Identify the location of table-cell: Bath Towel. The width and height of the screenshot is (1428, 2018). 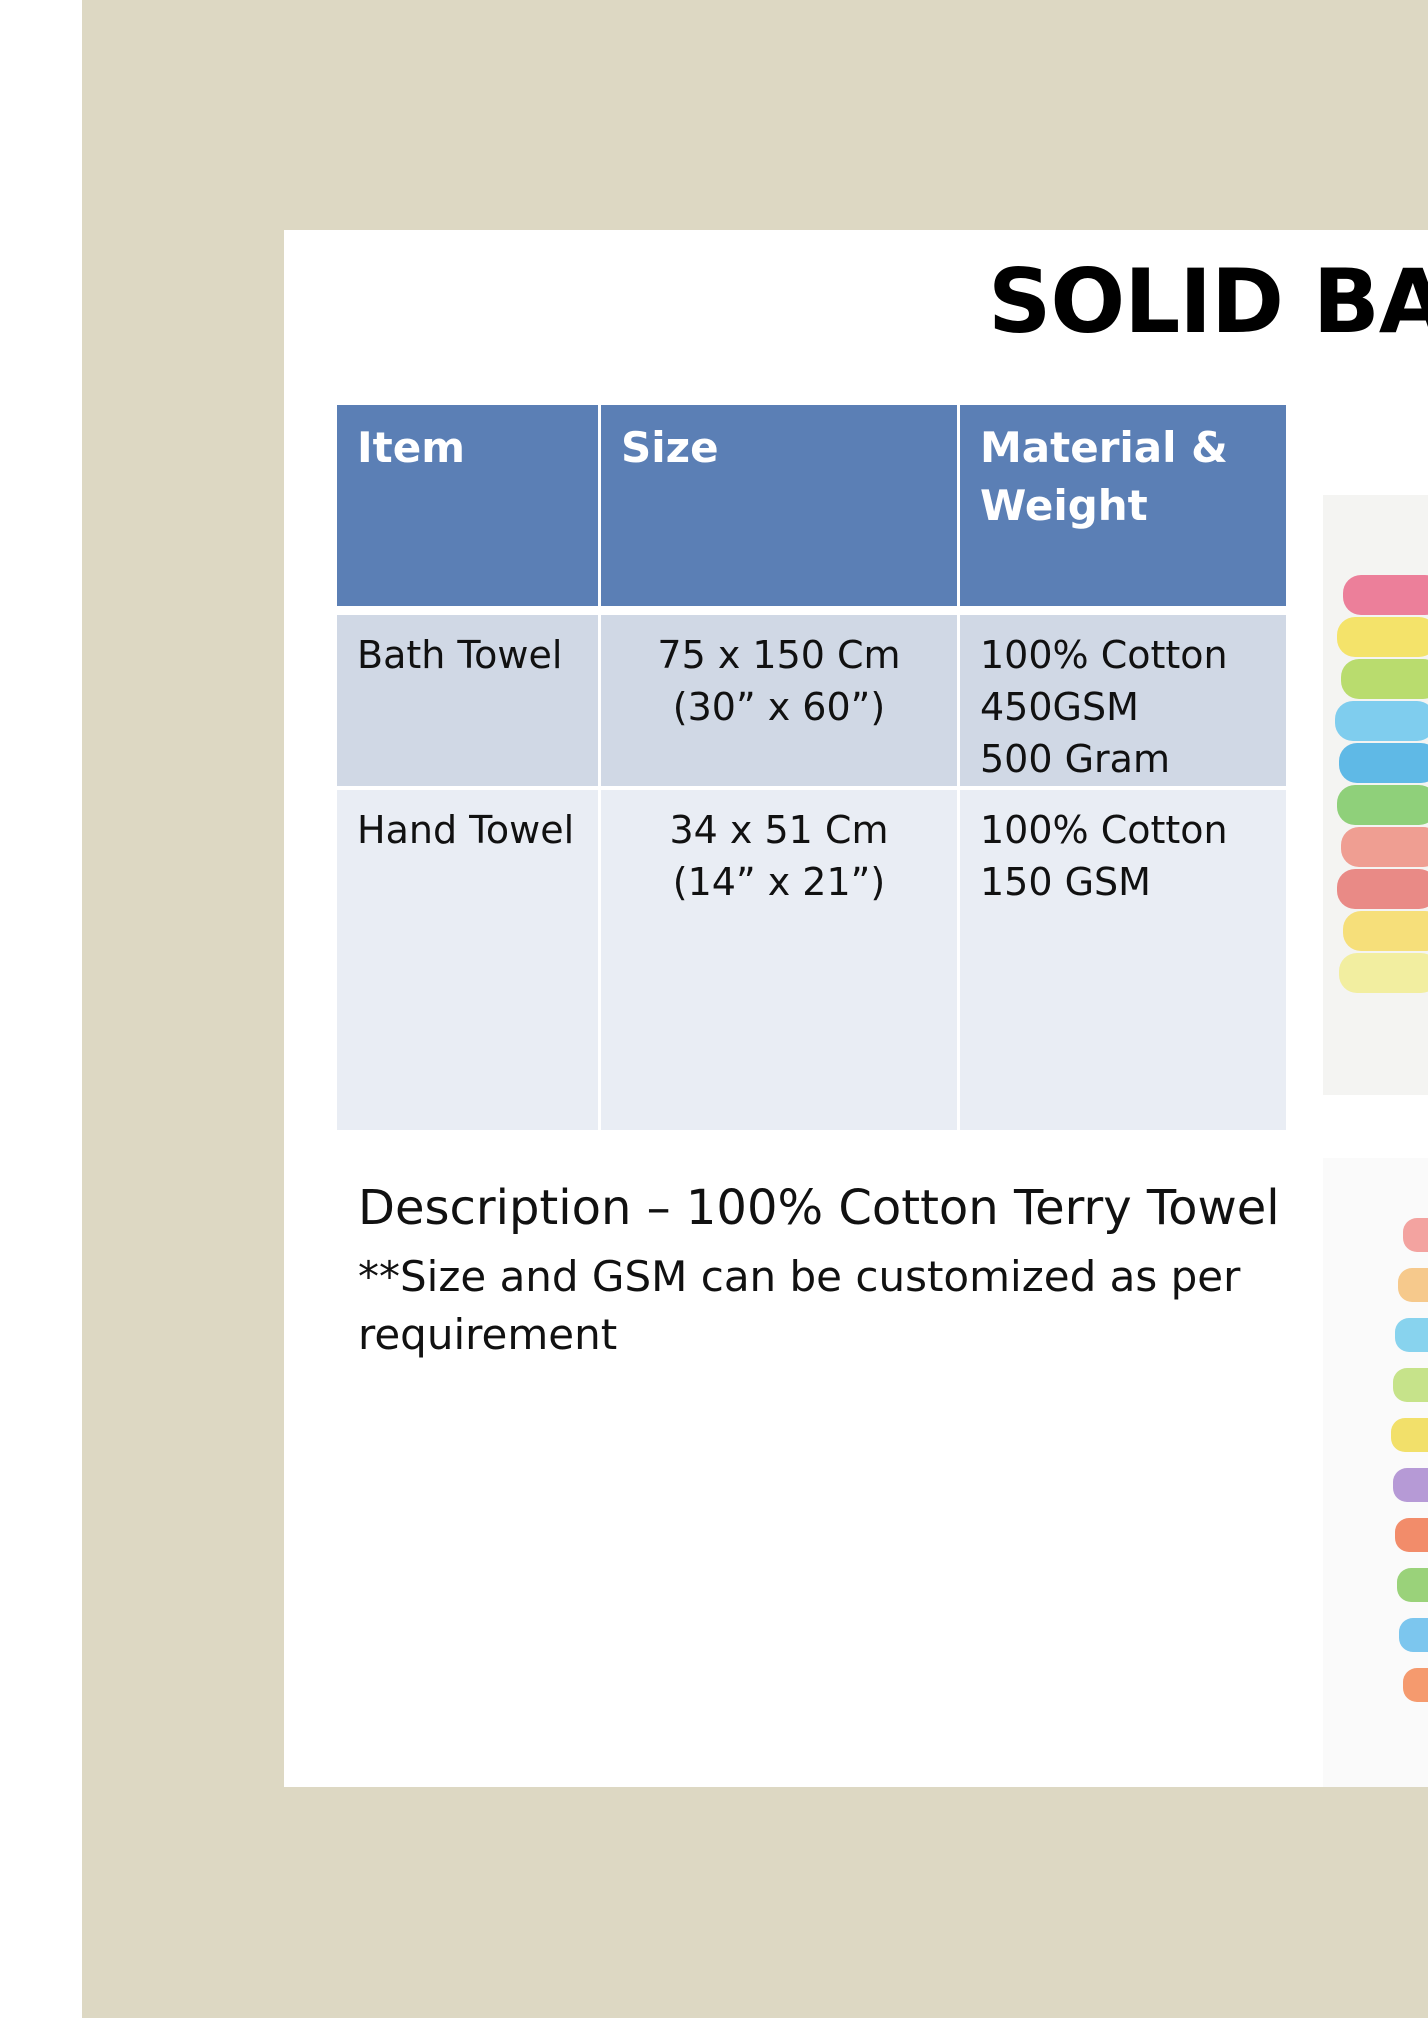
(467, 700).